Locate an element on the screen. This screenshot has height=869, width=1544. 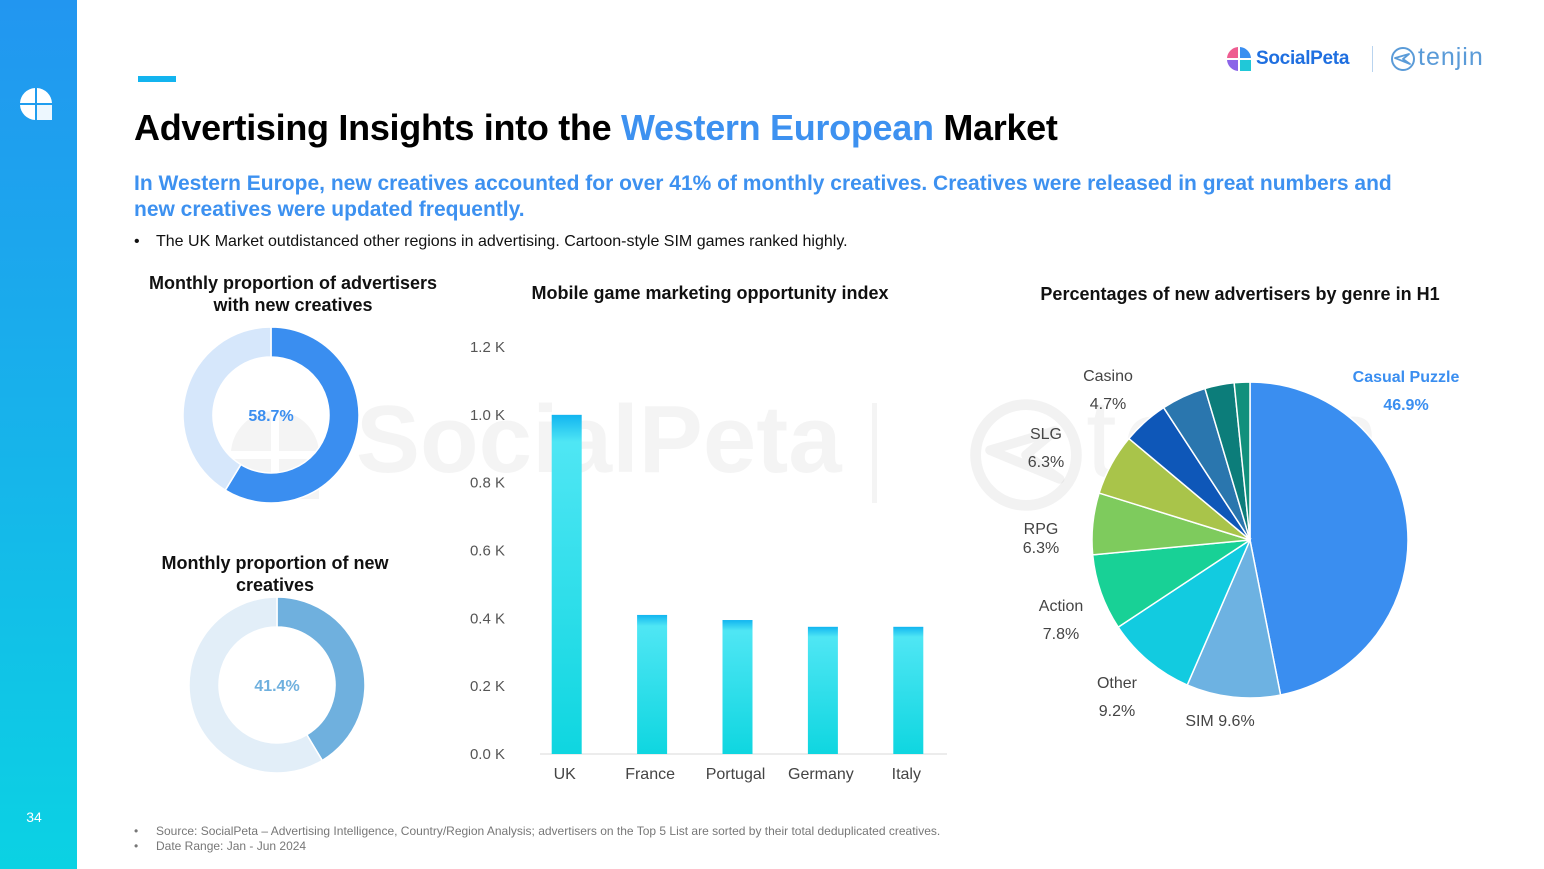
x-tick-label: Portugal is located at coordinates (736, 774).